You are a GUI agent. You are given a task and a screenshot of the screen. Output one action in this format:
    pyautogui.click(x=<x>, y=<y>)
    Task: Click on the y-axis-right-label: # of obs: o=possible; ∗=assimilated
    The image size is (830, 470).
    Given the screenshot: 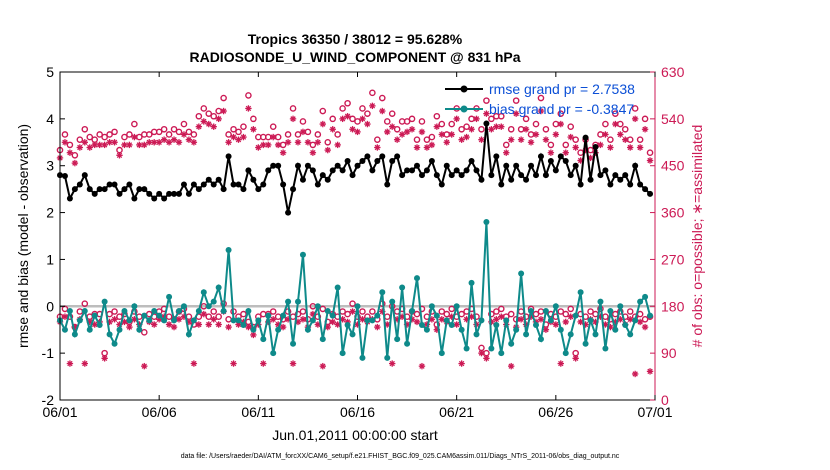 What is the action you would take?
    pyautogui.click(x=697, y=236)
    